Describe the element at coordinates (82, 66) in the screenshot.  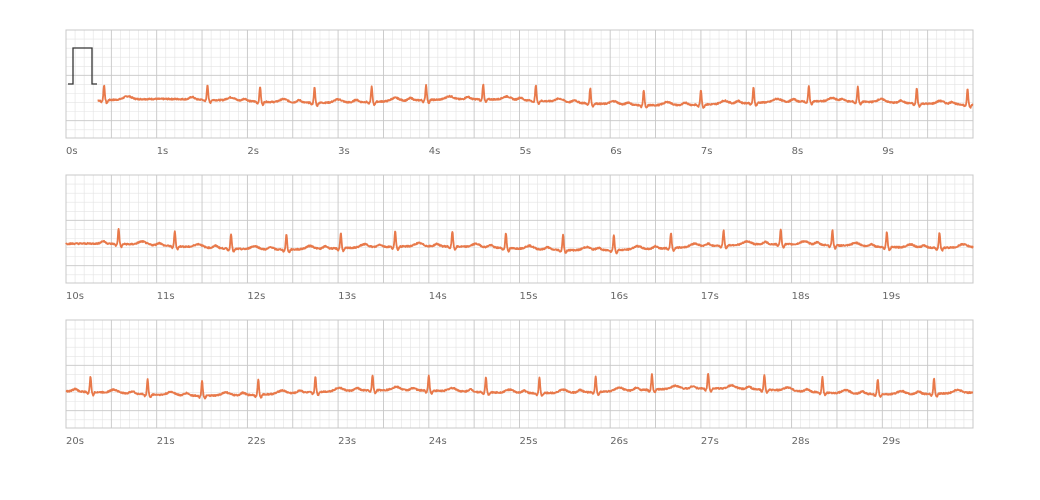
I see `calibration-pulse` at that location.